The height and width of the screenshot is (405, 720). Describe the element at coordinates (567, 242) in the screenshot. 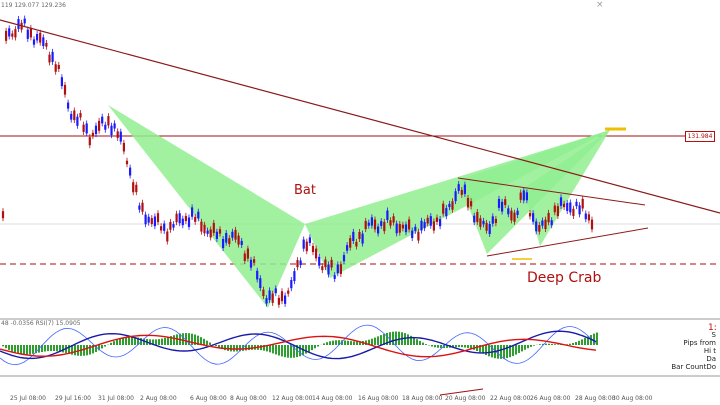

I see `wedge-lower-line` at that location.